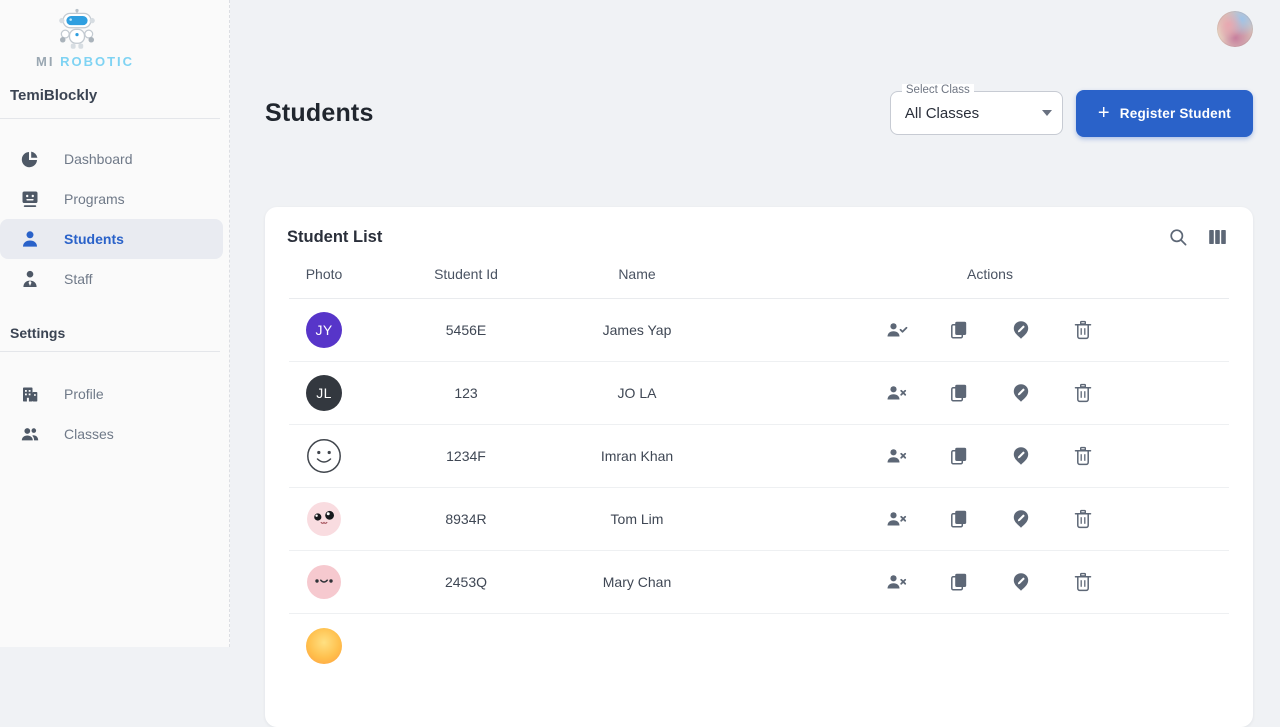 This screenshot has height=727, width=1280. I want to click on sidebar-item-label: Dashboard, so click(98, 159).